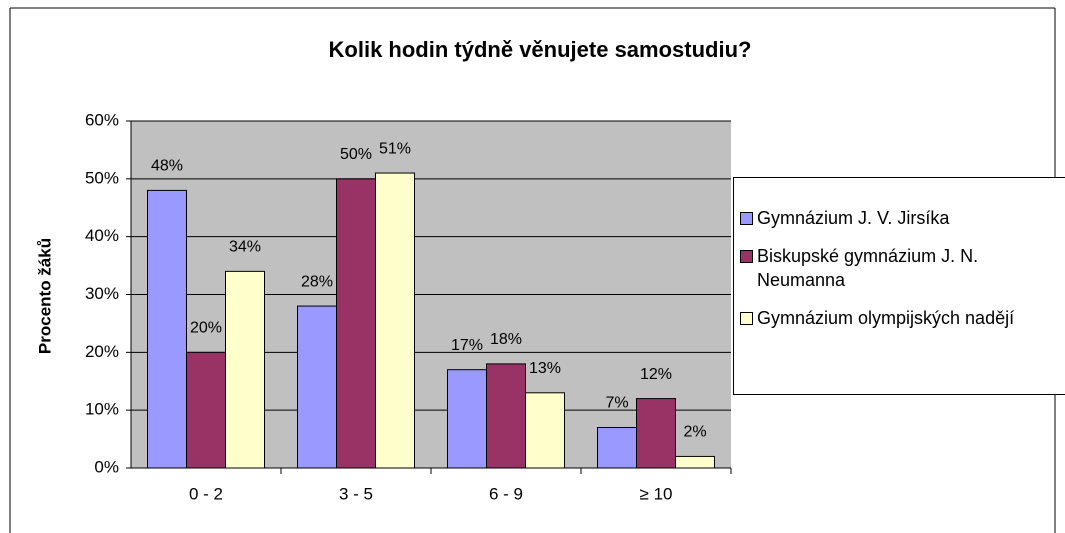  I want to click on y-tick-label: 50%, so click(102, 177).